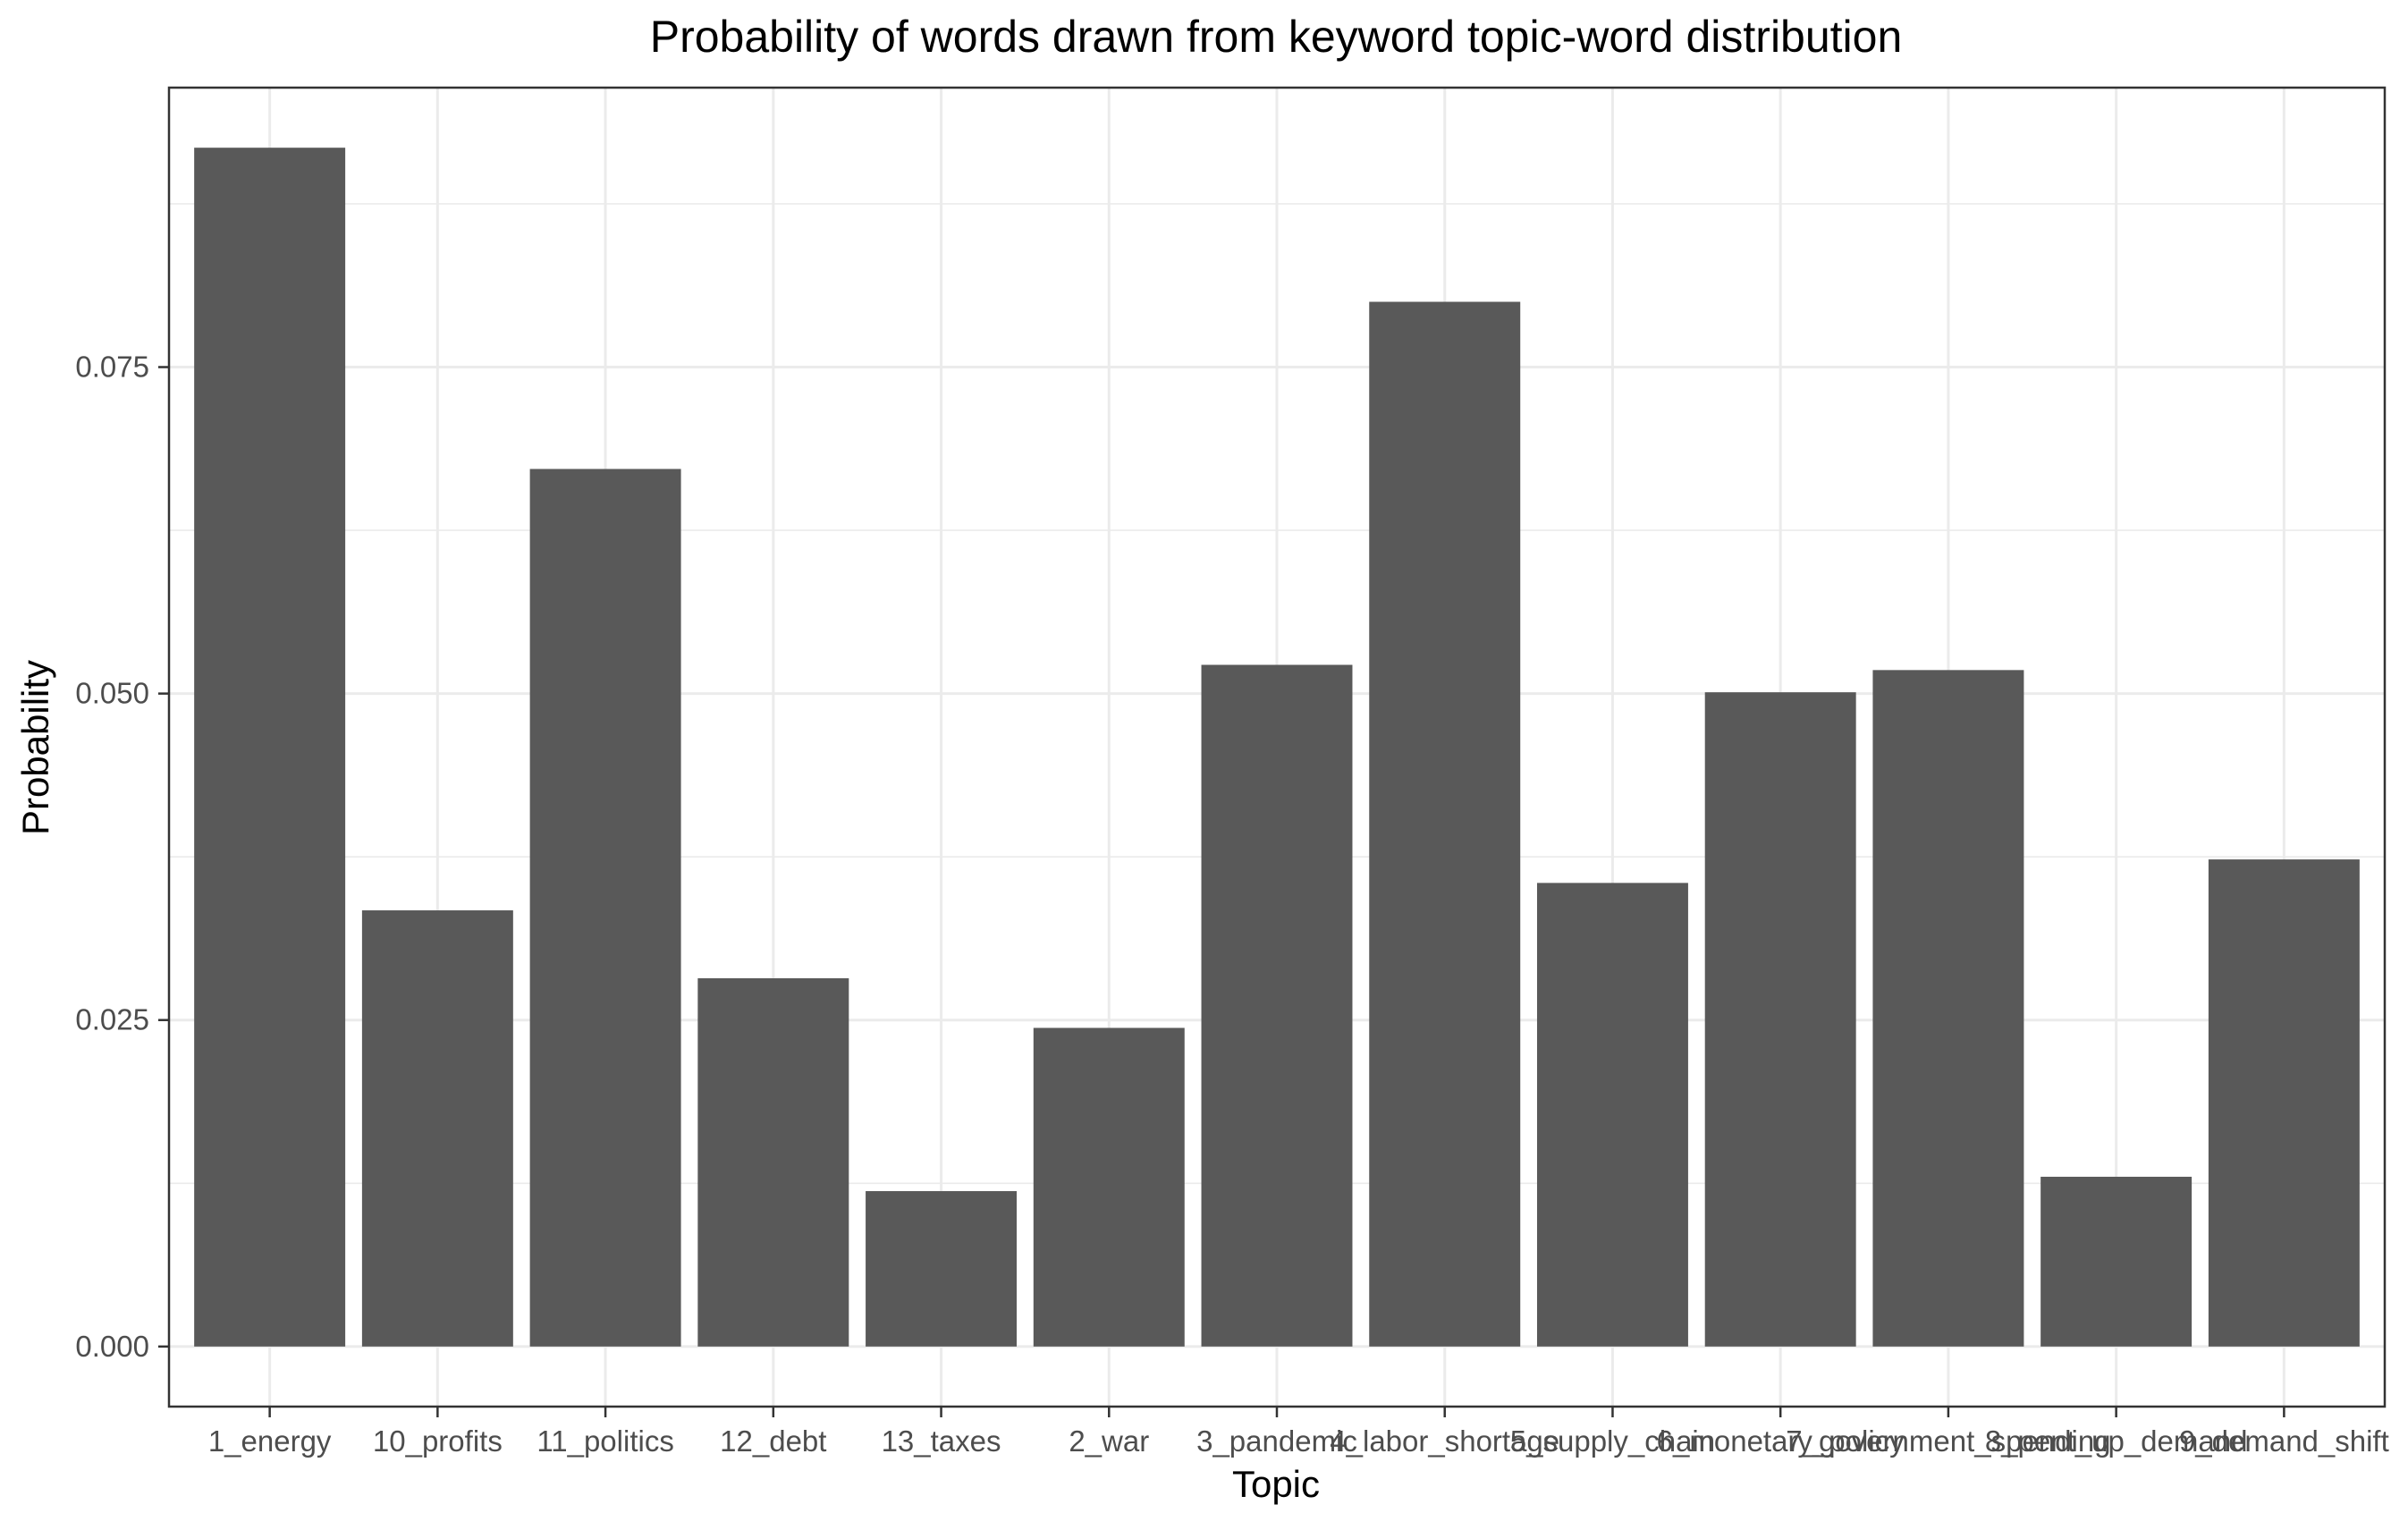 The height and width of the screenshot is (1530, 2408). What do you see at coordinates (438, 1441) in the screenshot?
I see `x-tick-label: 10_profits` at bounding box center [438, 1441].